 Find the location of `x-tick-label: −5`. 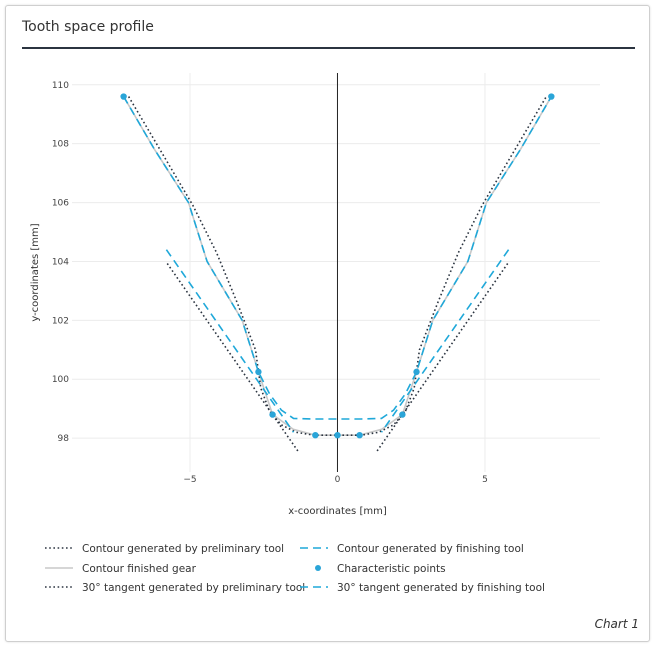

x-tick-label: −5 is located at coordinates (189, 480).